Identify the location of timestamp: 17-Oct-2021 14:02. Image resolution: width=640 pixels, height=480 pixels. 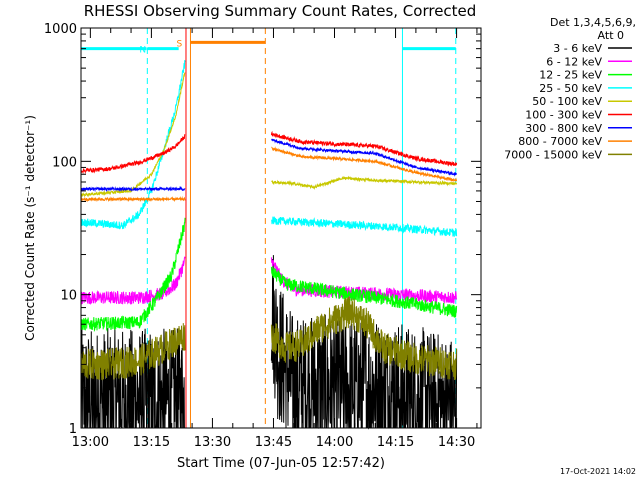
(598, 471).